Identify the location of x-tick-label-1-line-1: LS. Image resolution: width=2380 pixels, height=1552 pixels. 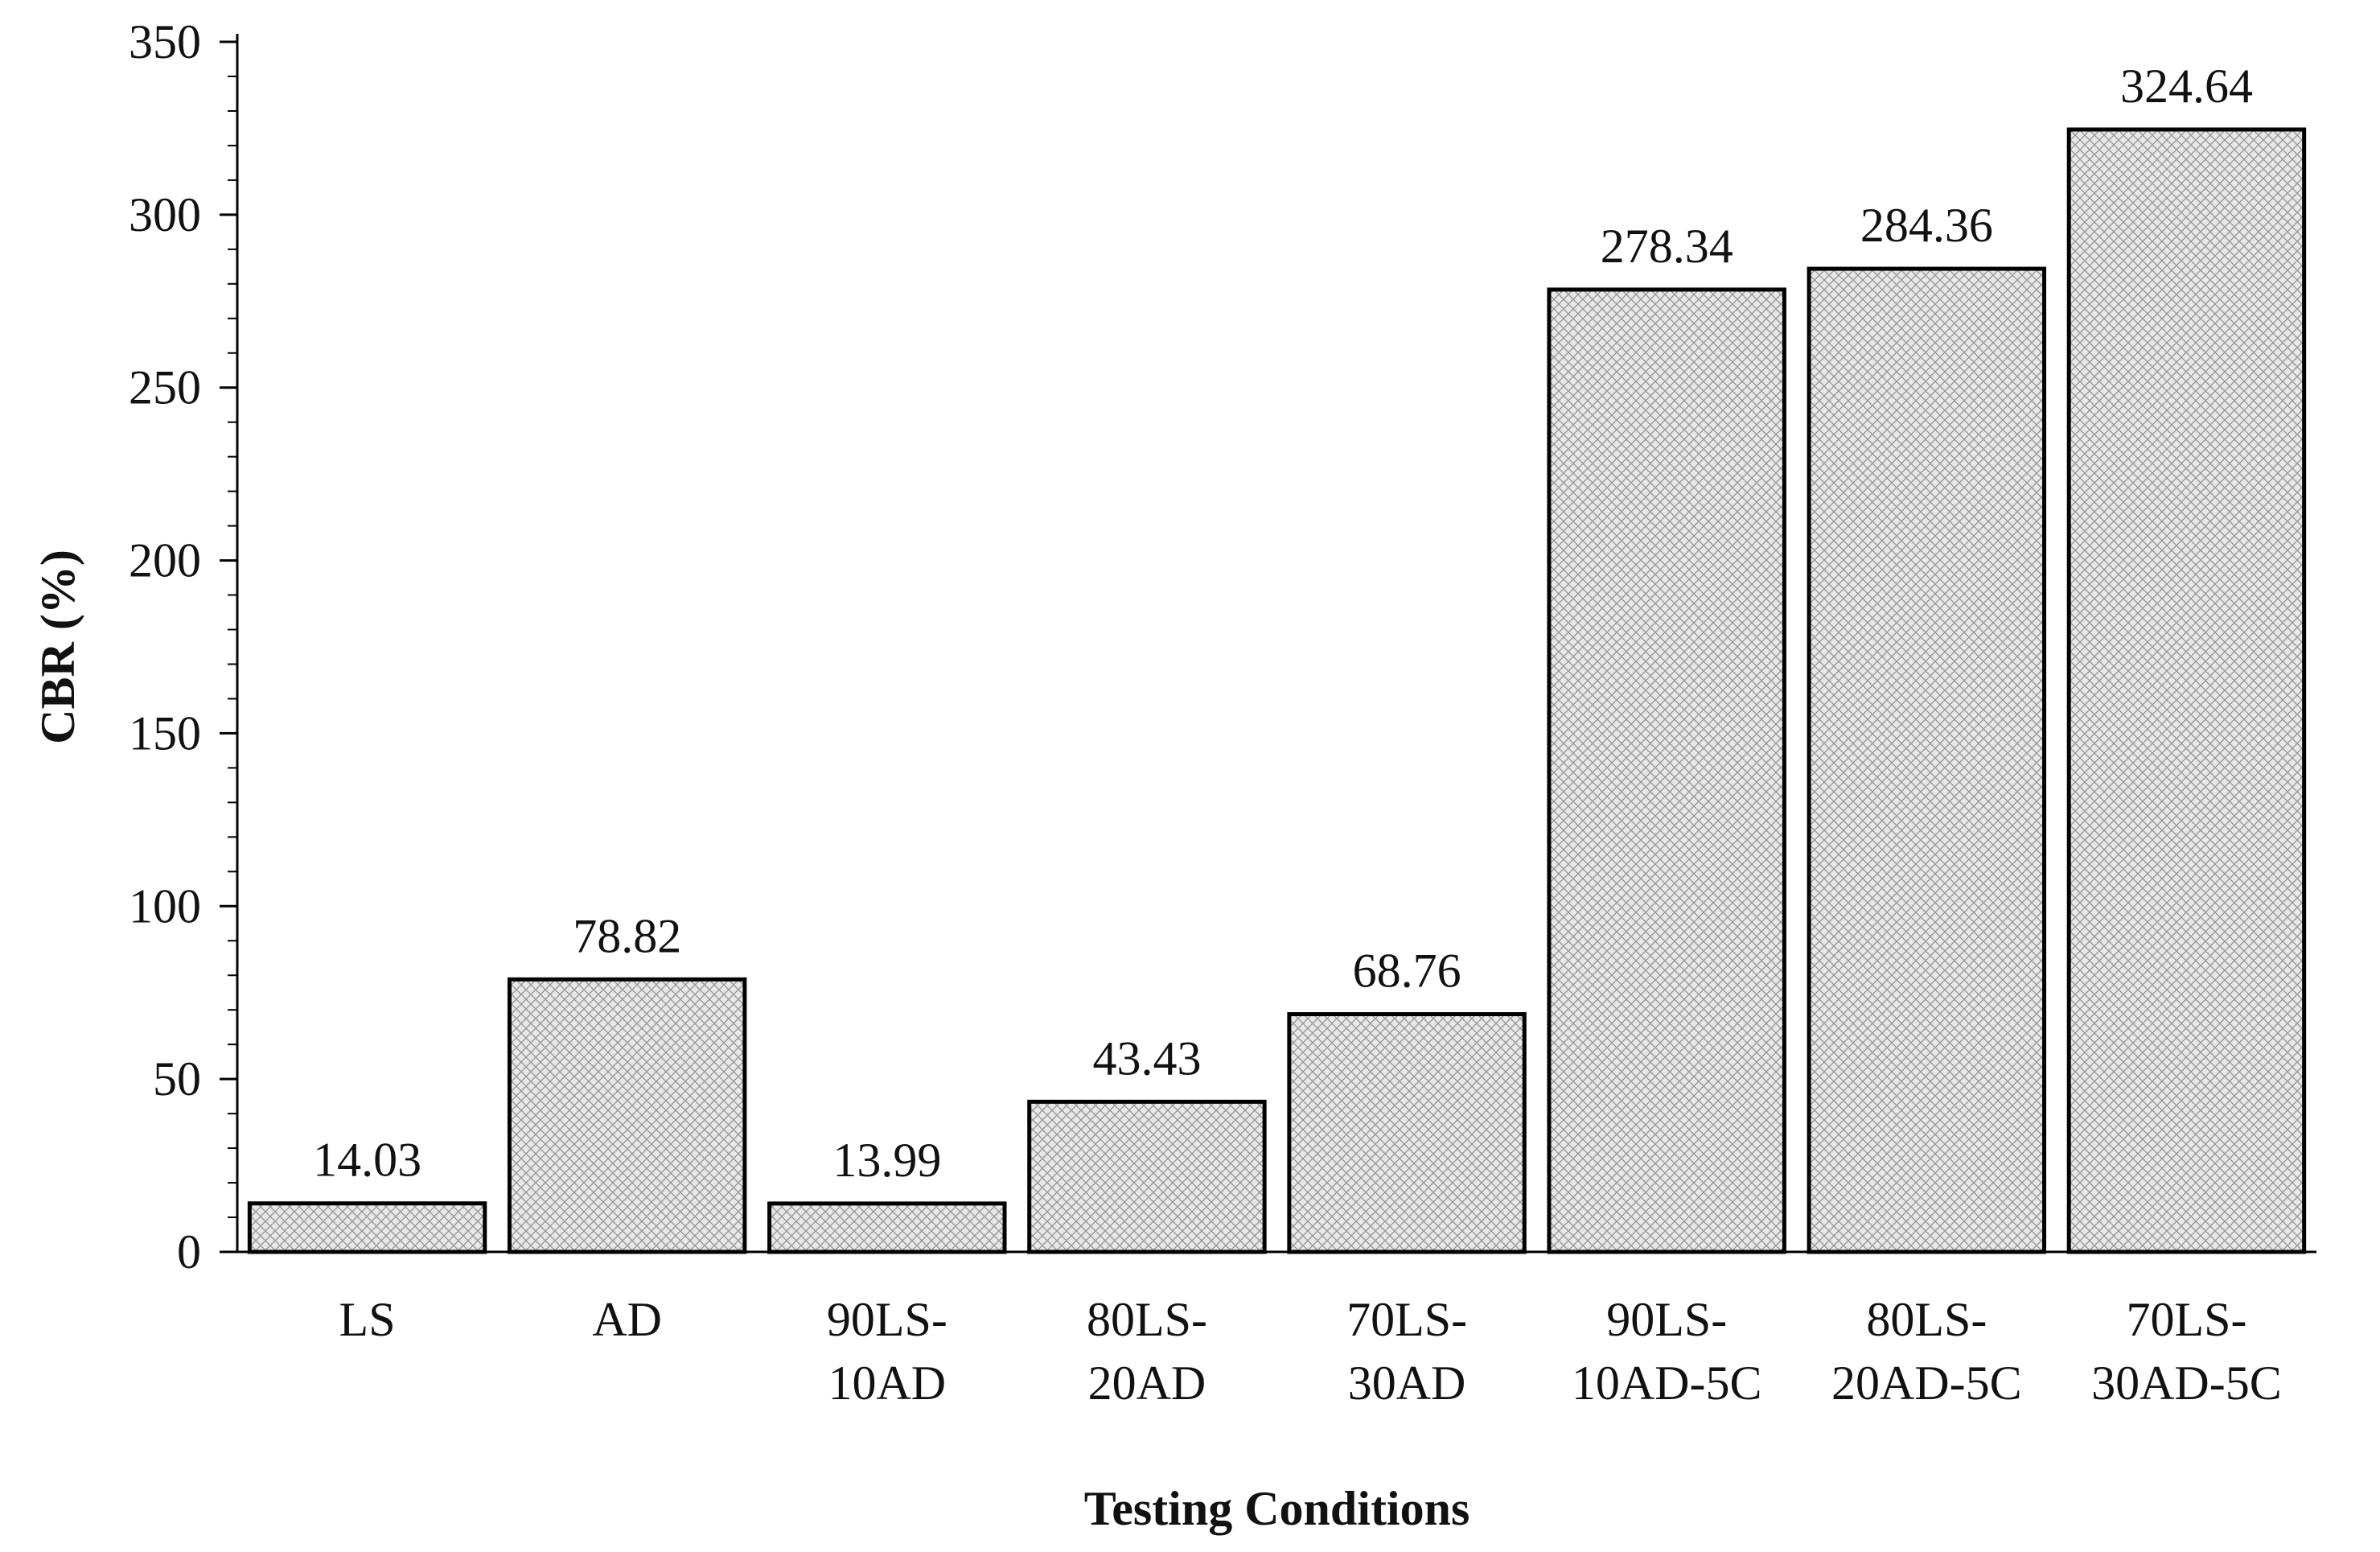
(368, 1319).